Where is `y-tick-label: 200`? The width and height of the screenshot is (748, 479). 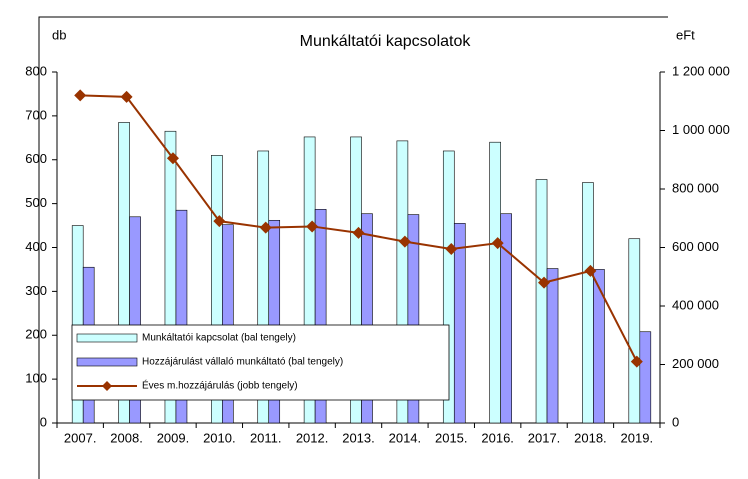
y-tick-label: 200 is located at coordinates (36, 334).